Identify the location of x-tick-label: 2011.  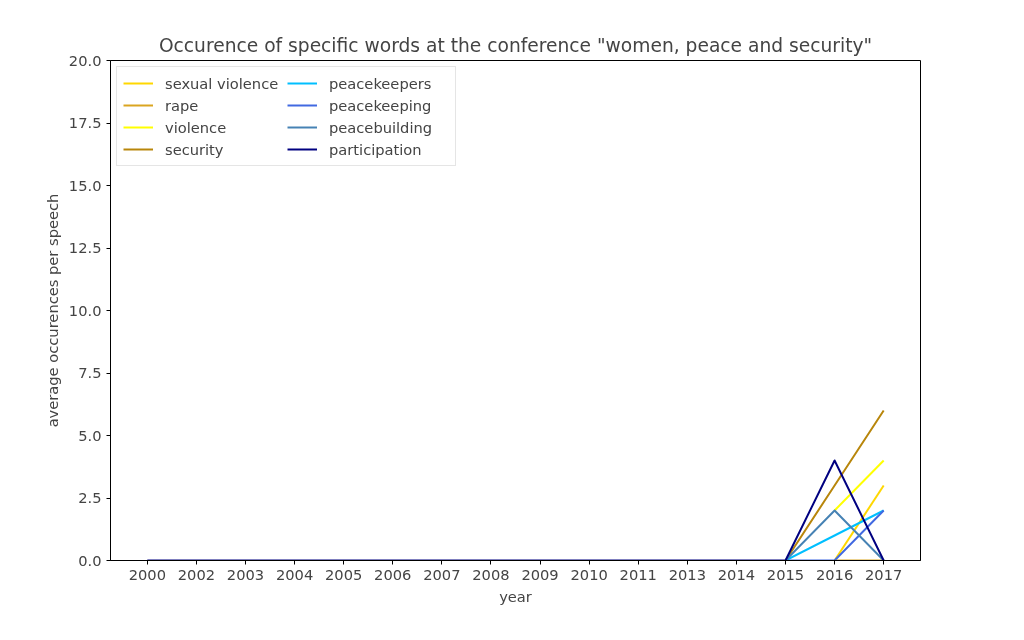
(638, 574).